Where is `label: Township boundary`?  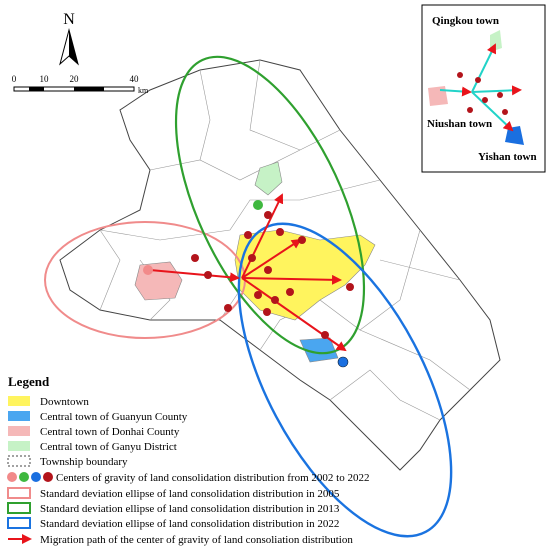 label: Township boundary is located at coordinates (84, 462).